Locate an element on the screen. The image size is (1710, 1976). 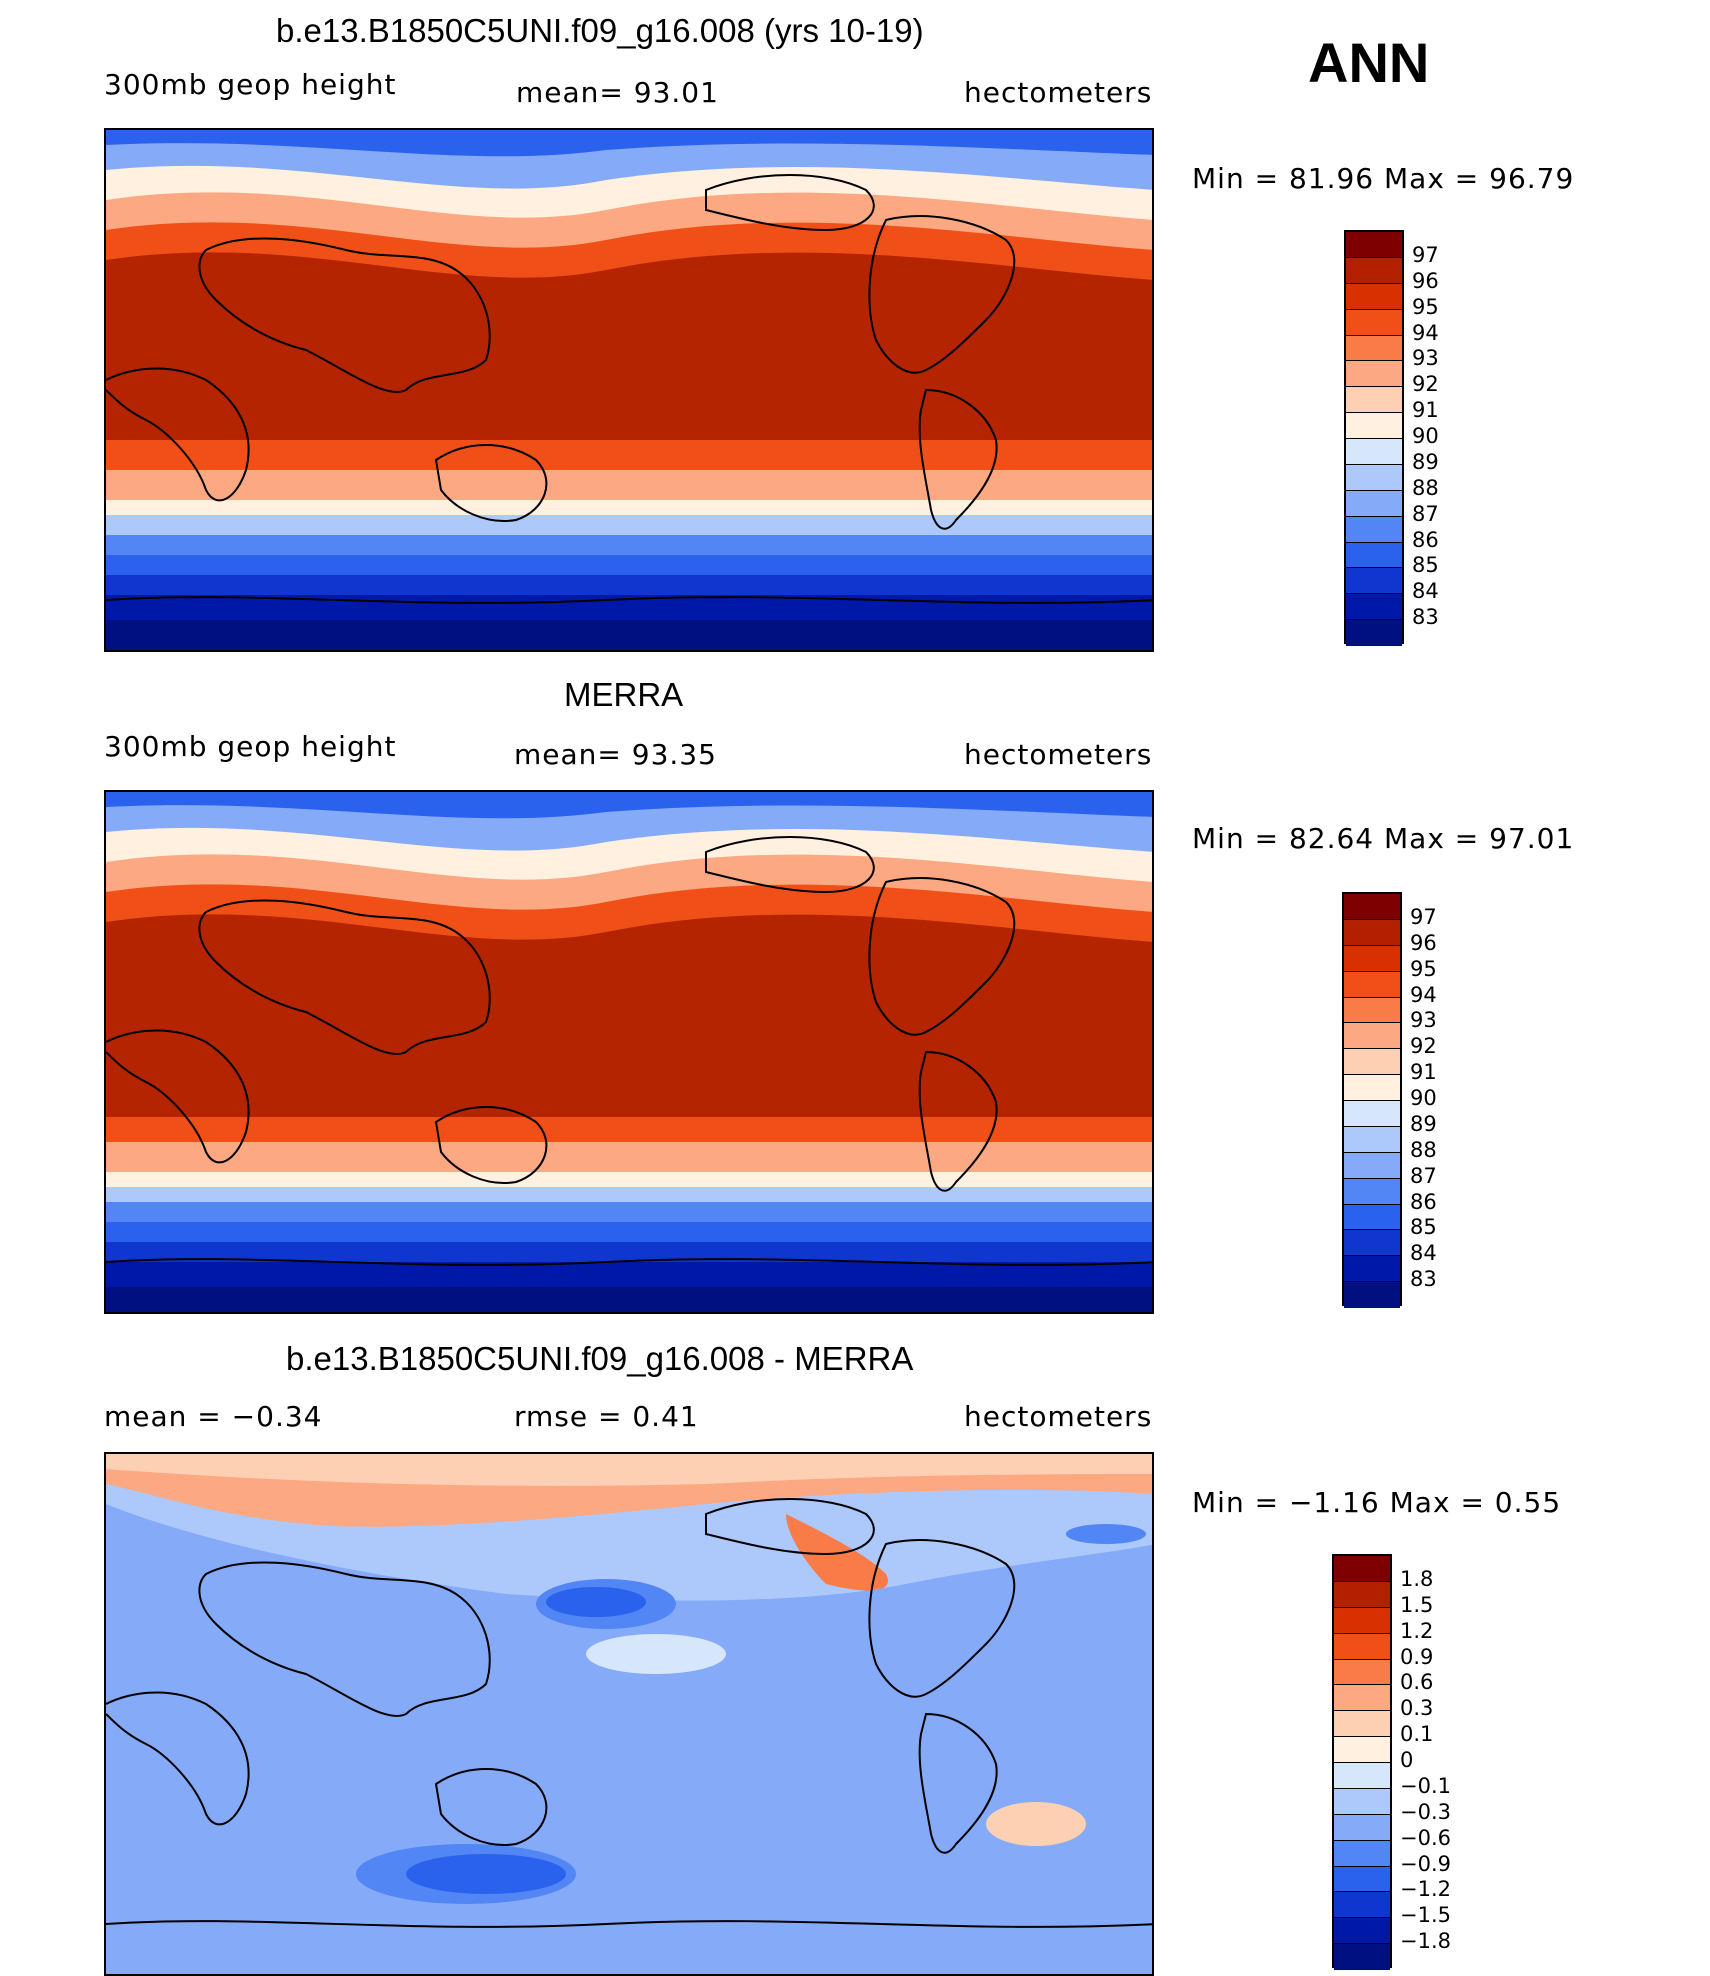
panel-obs-minmax: Min = 82.64 Max = 97.01 is located at coordinates (1383, 838).